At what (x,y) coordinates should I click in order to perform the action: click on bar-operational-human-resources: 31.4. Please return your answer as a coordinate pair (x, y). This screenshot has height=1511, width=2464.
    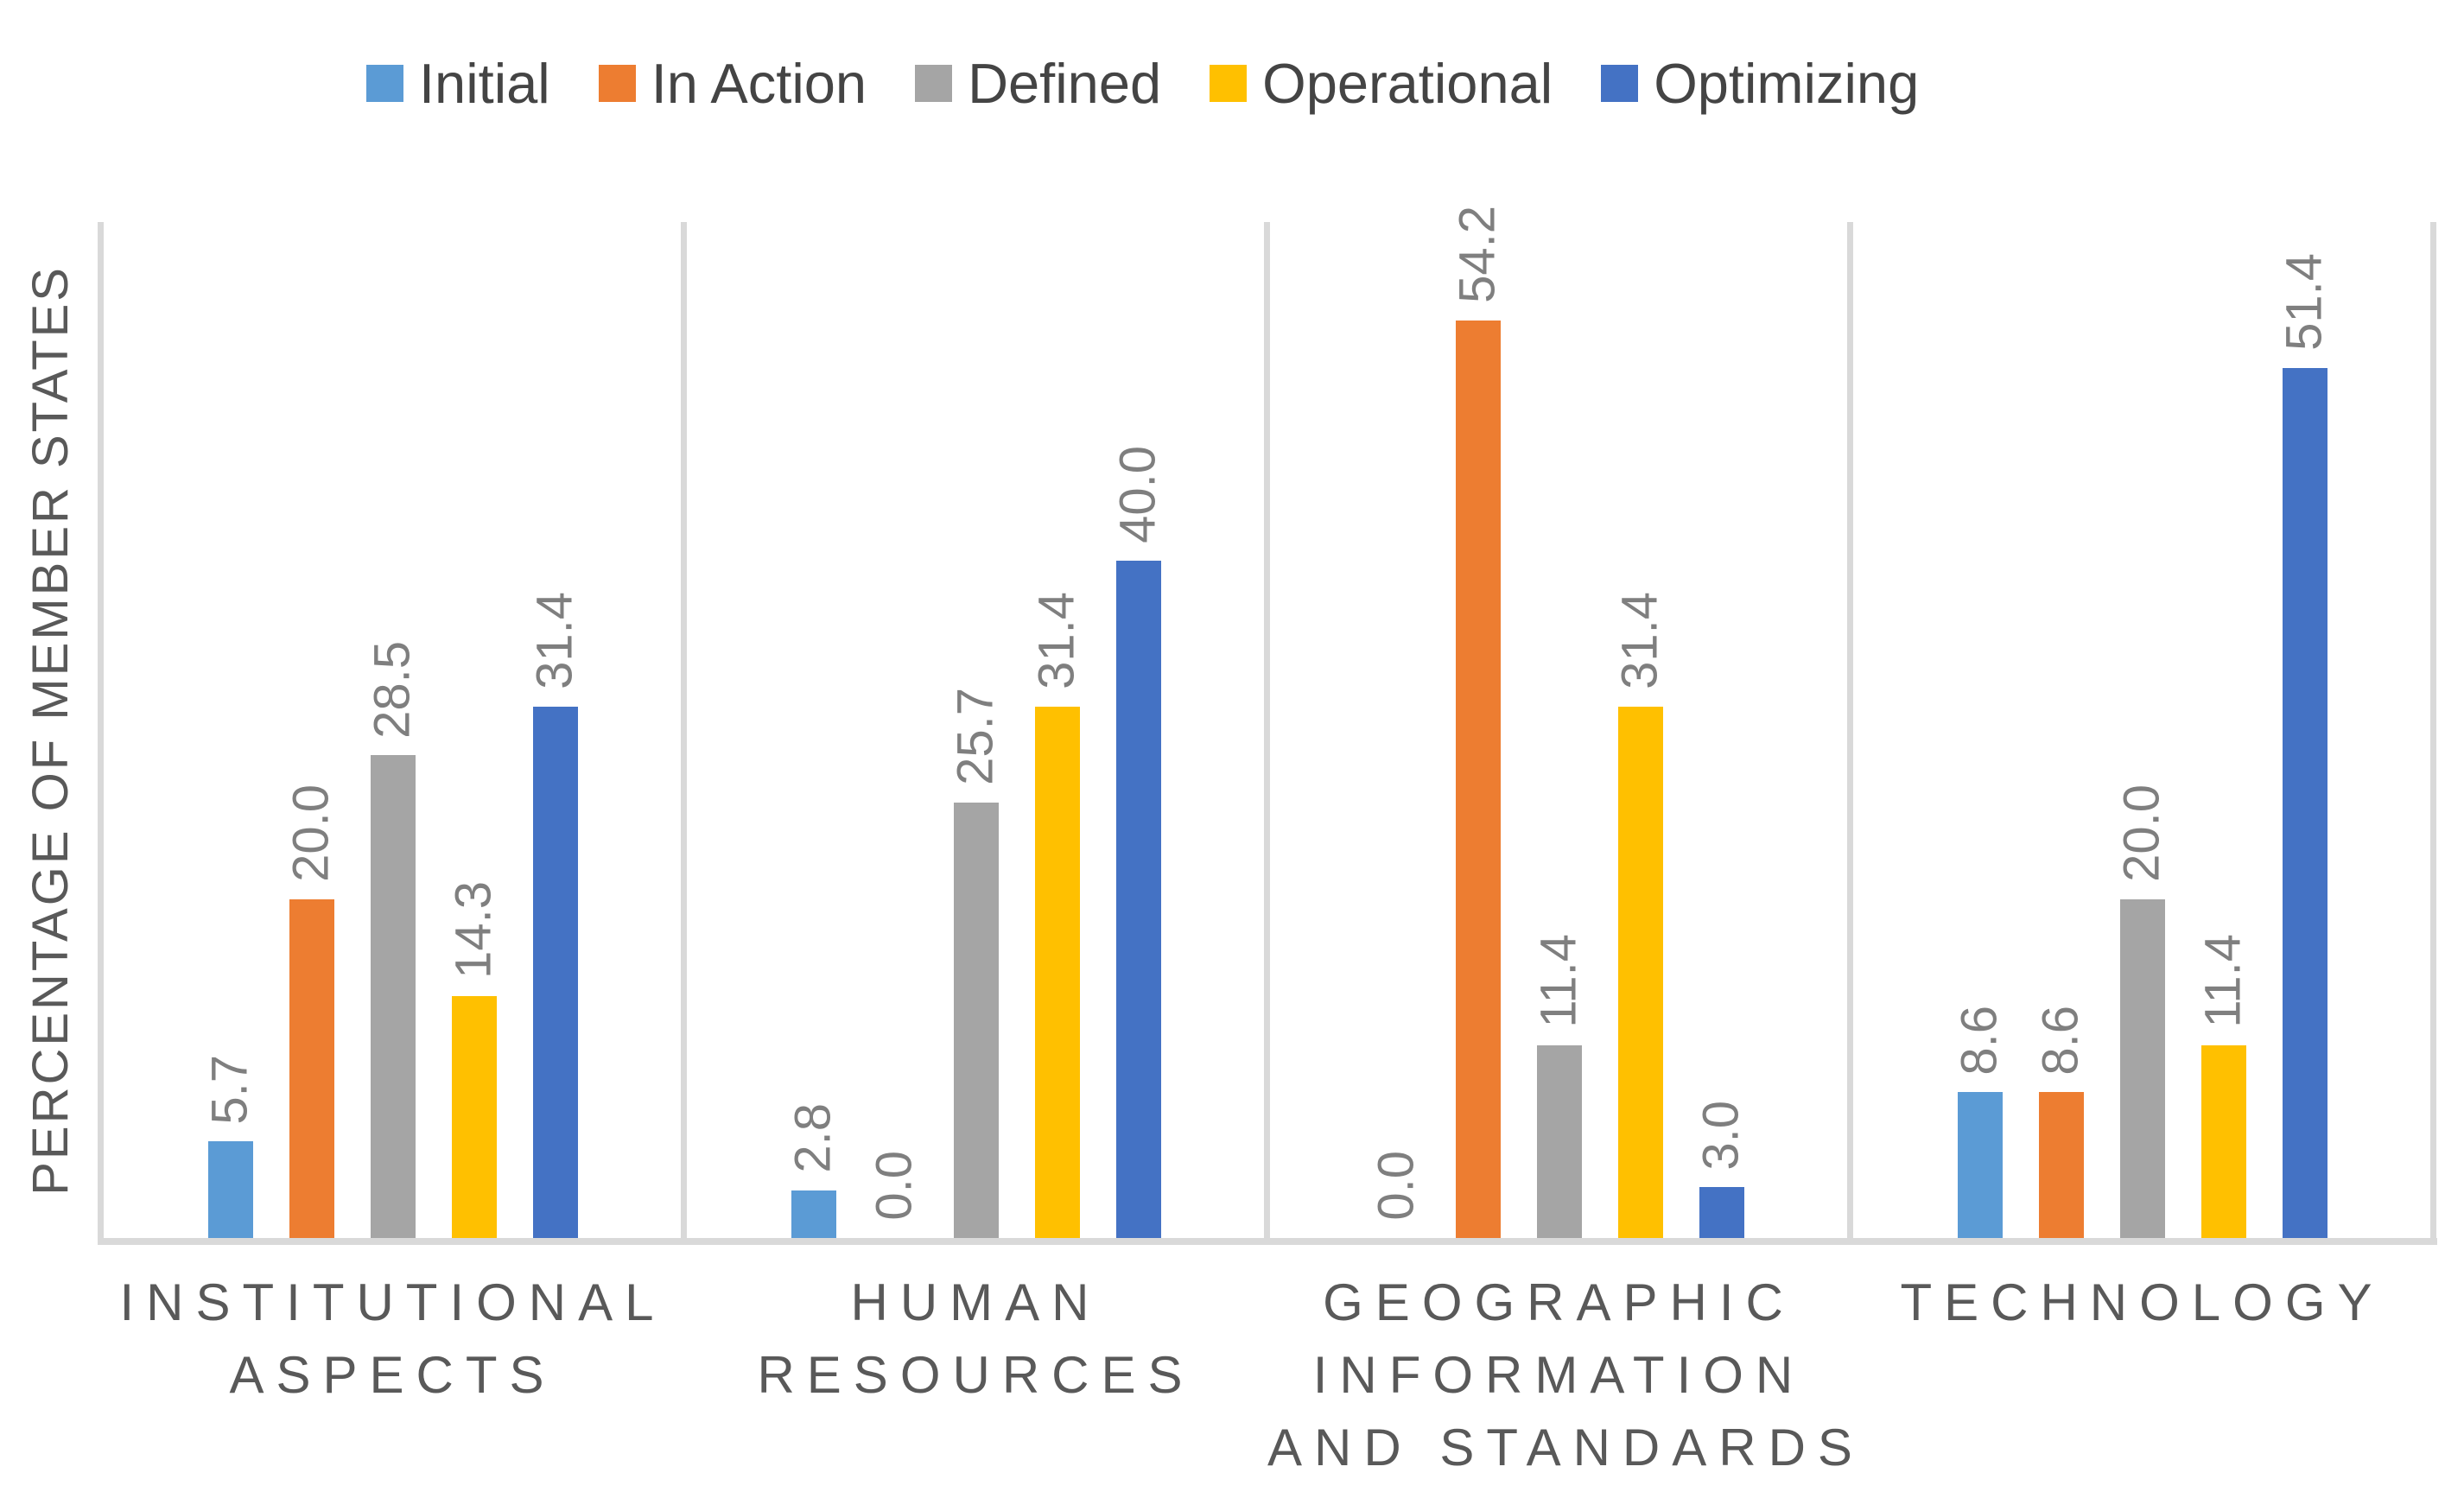
    Looking at the image, I should click on (1056, 915).